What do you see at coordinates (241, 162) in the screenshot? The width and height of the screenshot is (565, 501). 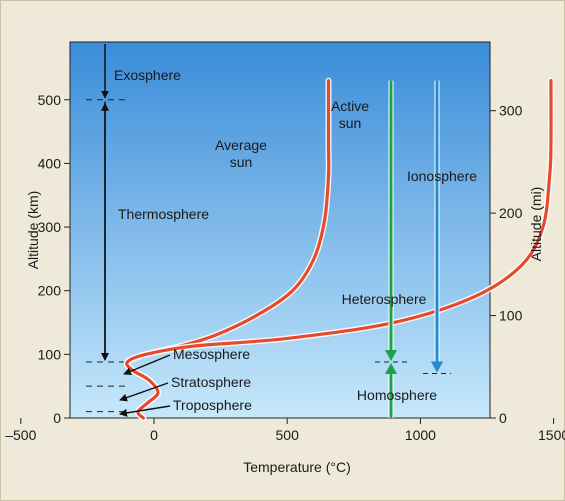 I see `average-sun-label-line2: sun` at bounding box center [241, 162].